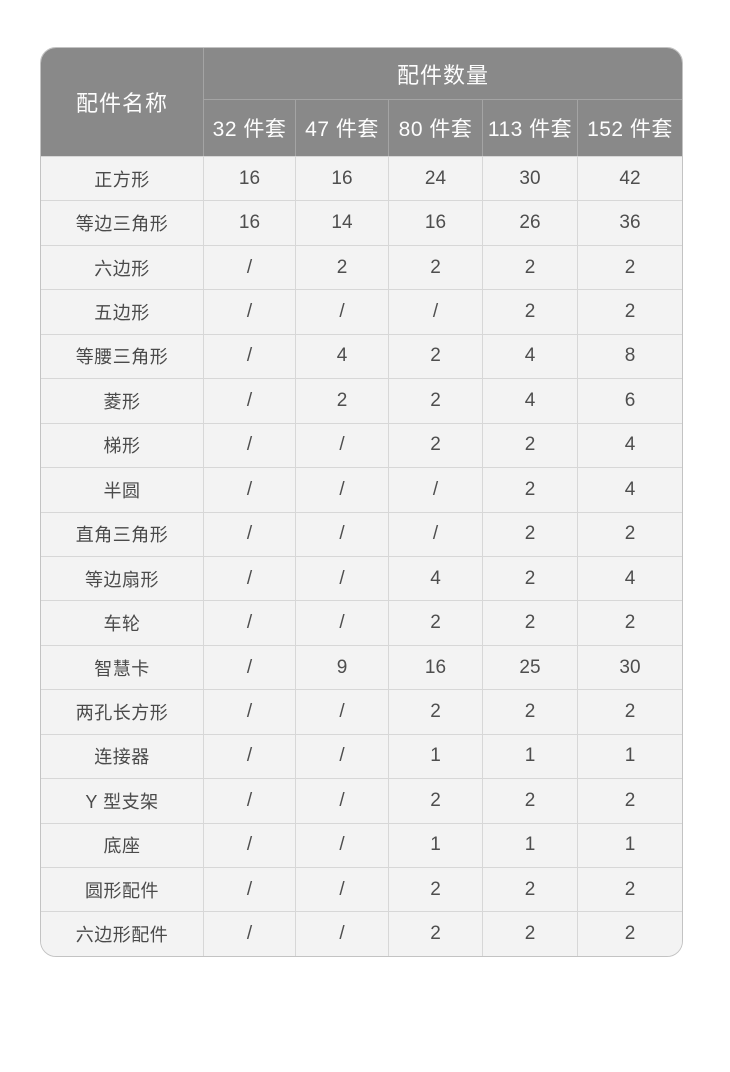 Image resolution: width=730 pixels, height=1072 pixels. I want to click on column-header-47-set: 47 件套, so click(341, 128).